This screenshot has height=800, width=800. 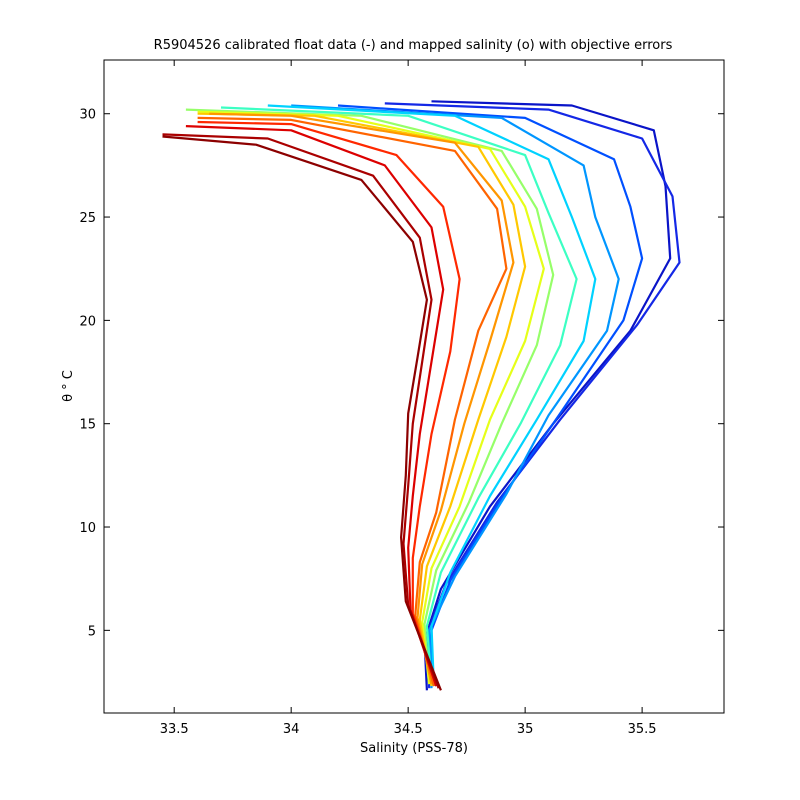 What do you see at coordinates (87, 528) in the screenshot?
I see `y-tick-label: 10` at bounding box center [87, 528].